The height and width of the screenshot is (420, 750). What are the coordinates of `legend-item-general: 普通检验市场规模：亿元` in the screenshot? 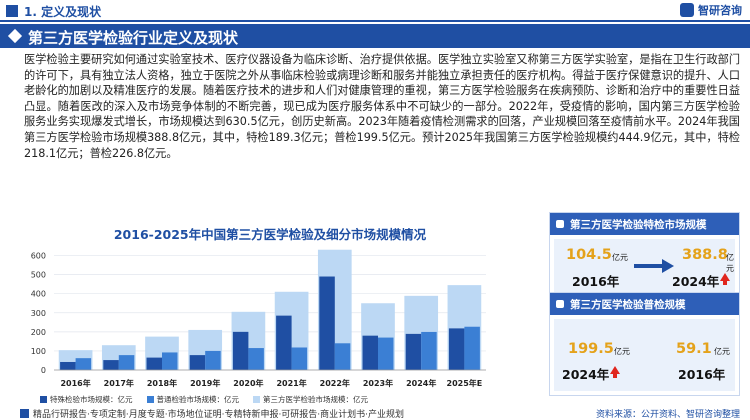 It's located at (193, 399).